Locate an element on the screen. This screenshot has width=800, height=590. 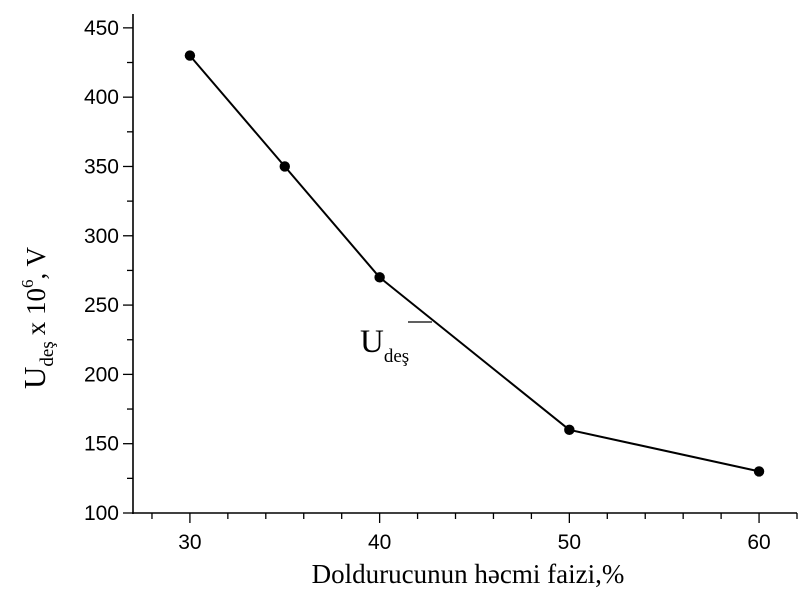
y-tick-label: 200 is located at coordinates (101, 374).